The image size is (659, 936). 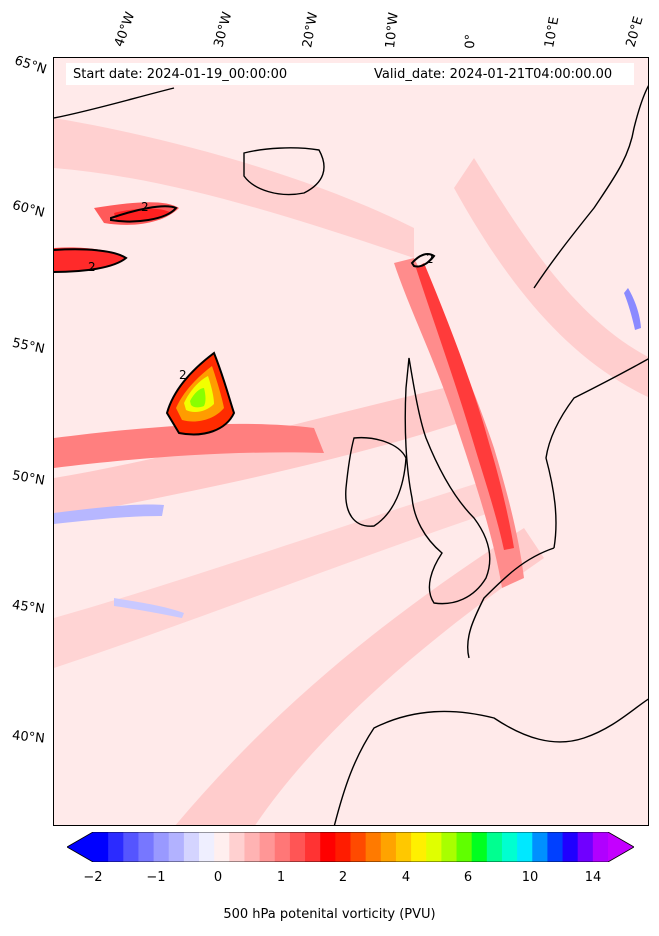 I want to click on lat-label-65n: 65°N, so click(x=30, y=65).